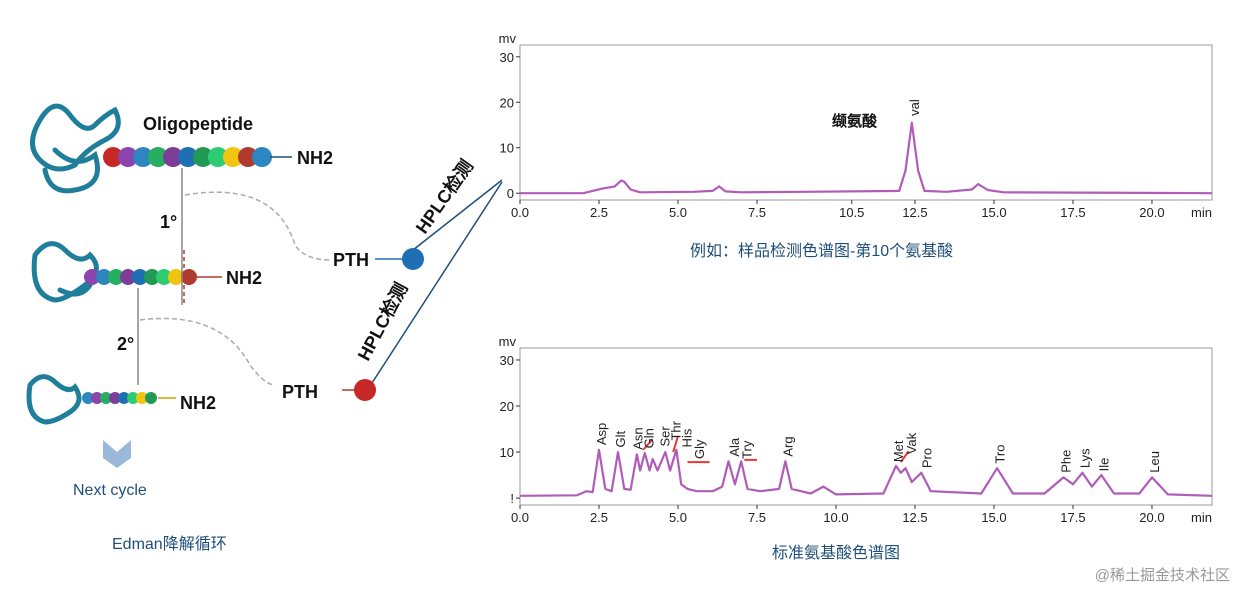 The image size is (1237, 594). I want to click on caption: 标准氨基酸色谱图, so click(836, 553).